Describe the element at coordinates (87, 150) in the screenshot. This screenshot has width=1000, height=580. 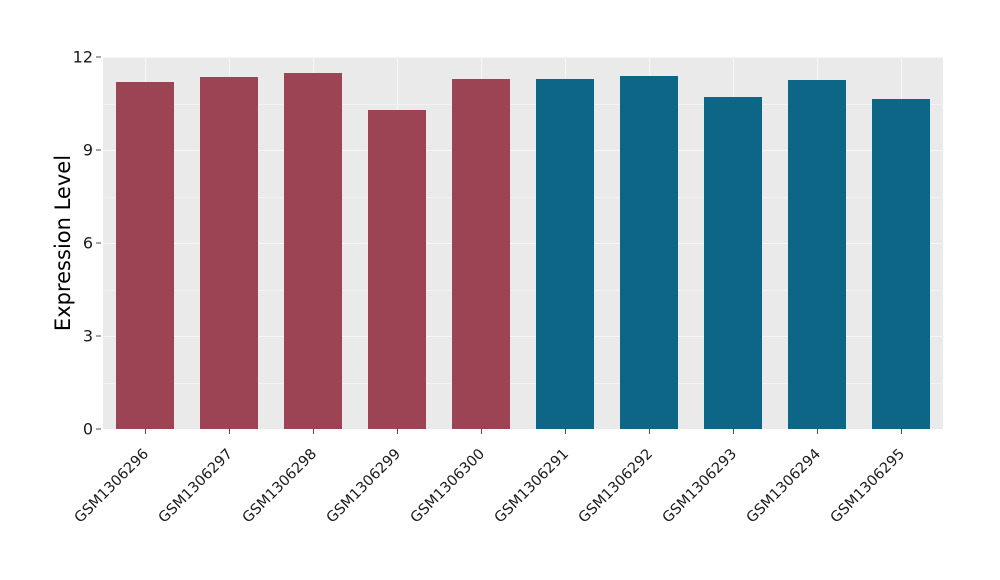
I see `y-tick-label: 9` at that location.